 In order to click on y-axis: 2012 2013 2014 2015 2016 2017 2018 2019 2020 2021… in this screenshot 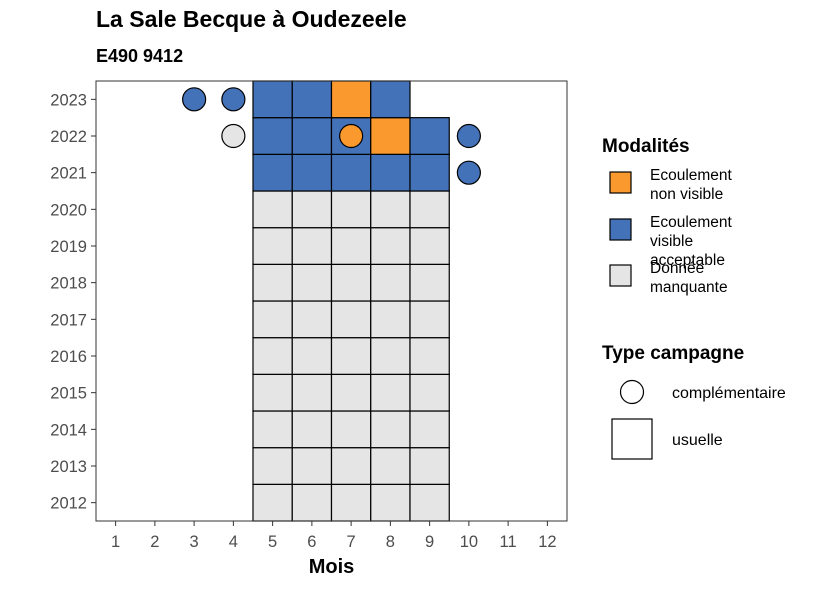, I will do `click(73, 302)`.